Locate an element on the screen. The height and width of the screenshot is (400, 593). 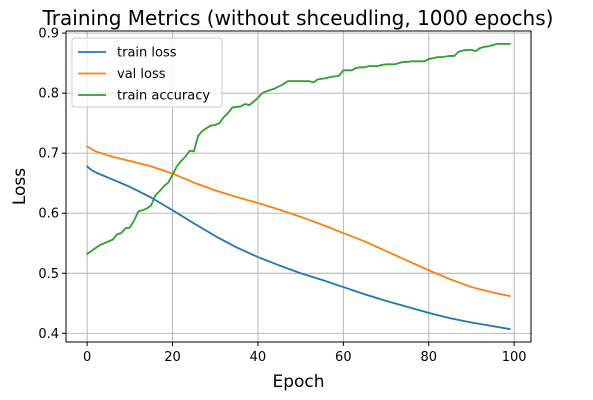
legend-box is located at coordinates (147, 72).